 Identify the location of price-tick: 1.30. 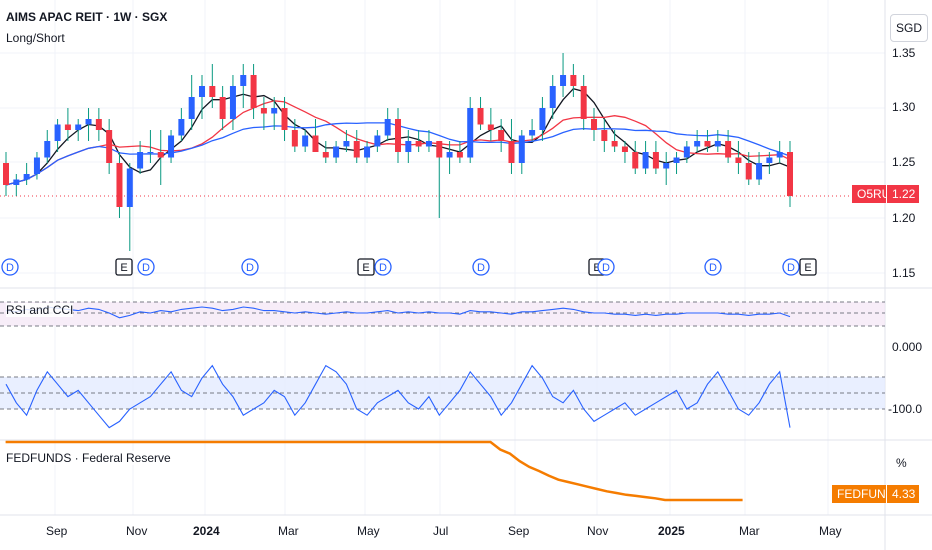
(904, 107).